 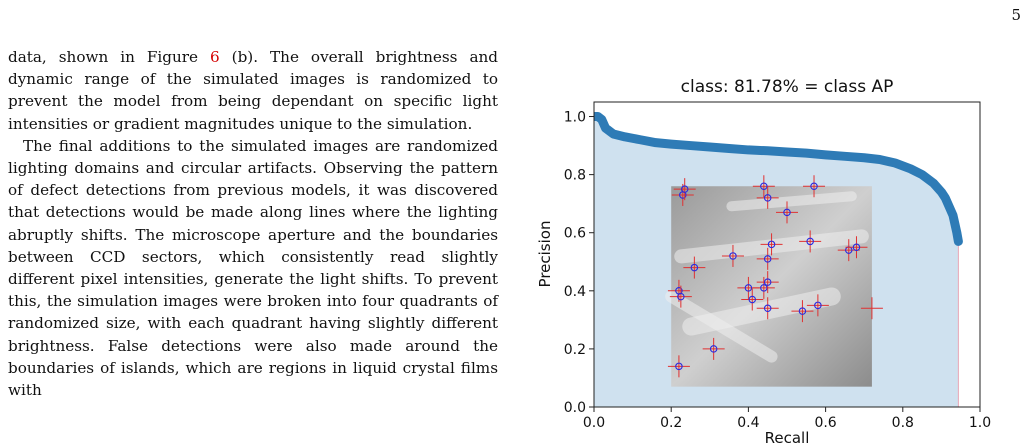 What do you see at coordinates (575, 234) in the screenshot?
I see `y-tick-label: 0.6` at bounding box center [575, 234].